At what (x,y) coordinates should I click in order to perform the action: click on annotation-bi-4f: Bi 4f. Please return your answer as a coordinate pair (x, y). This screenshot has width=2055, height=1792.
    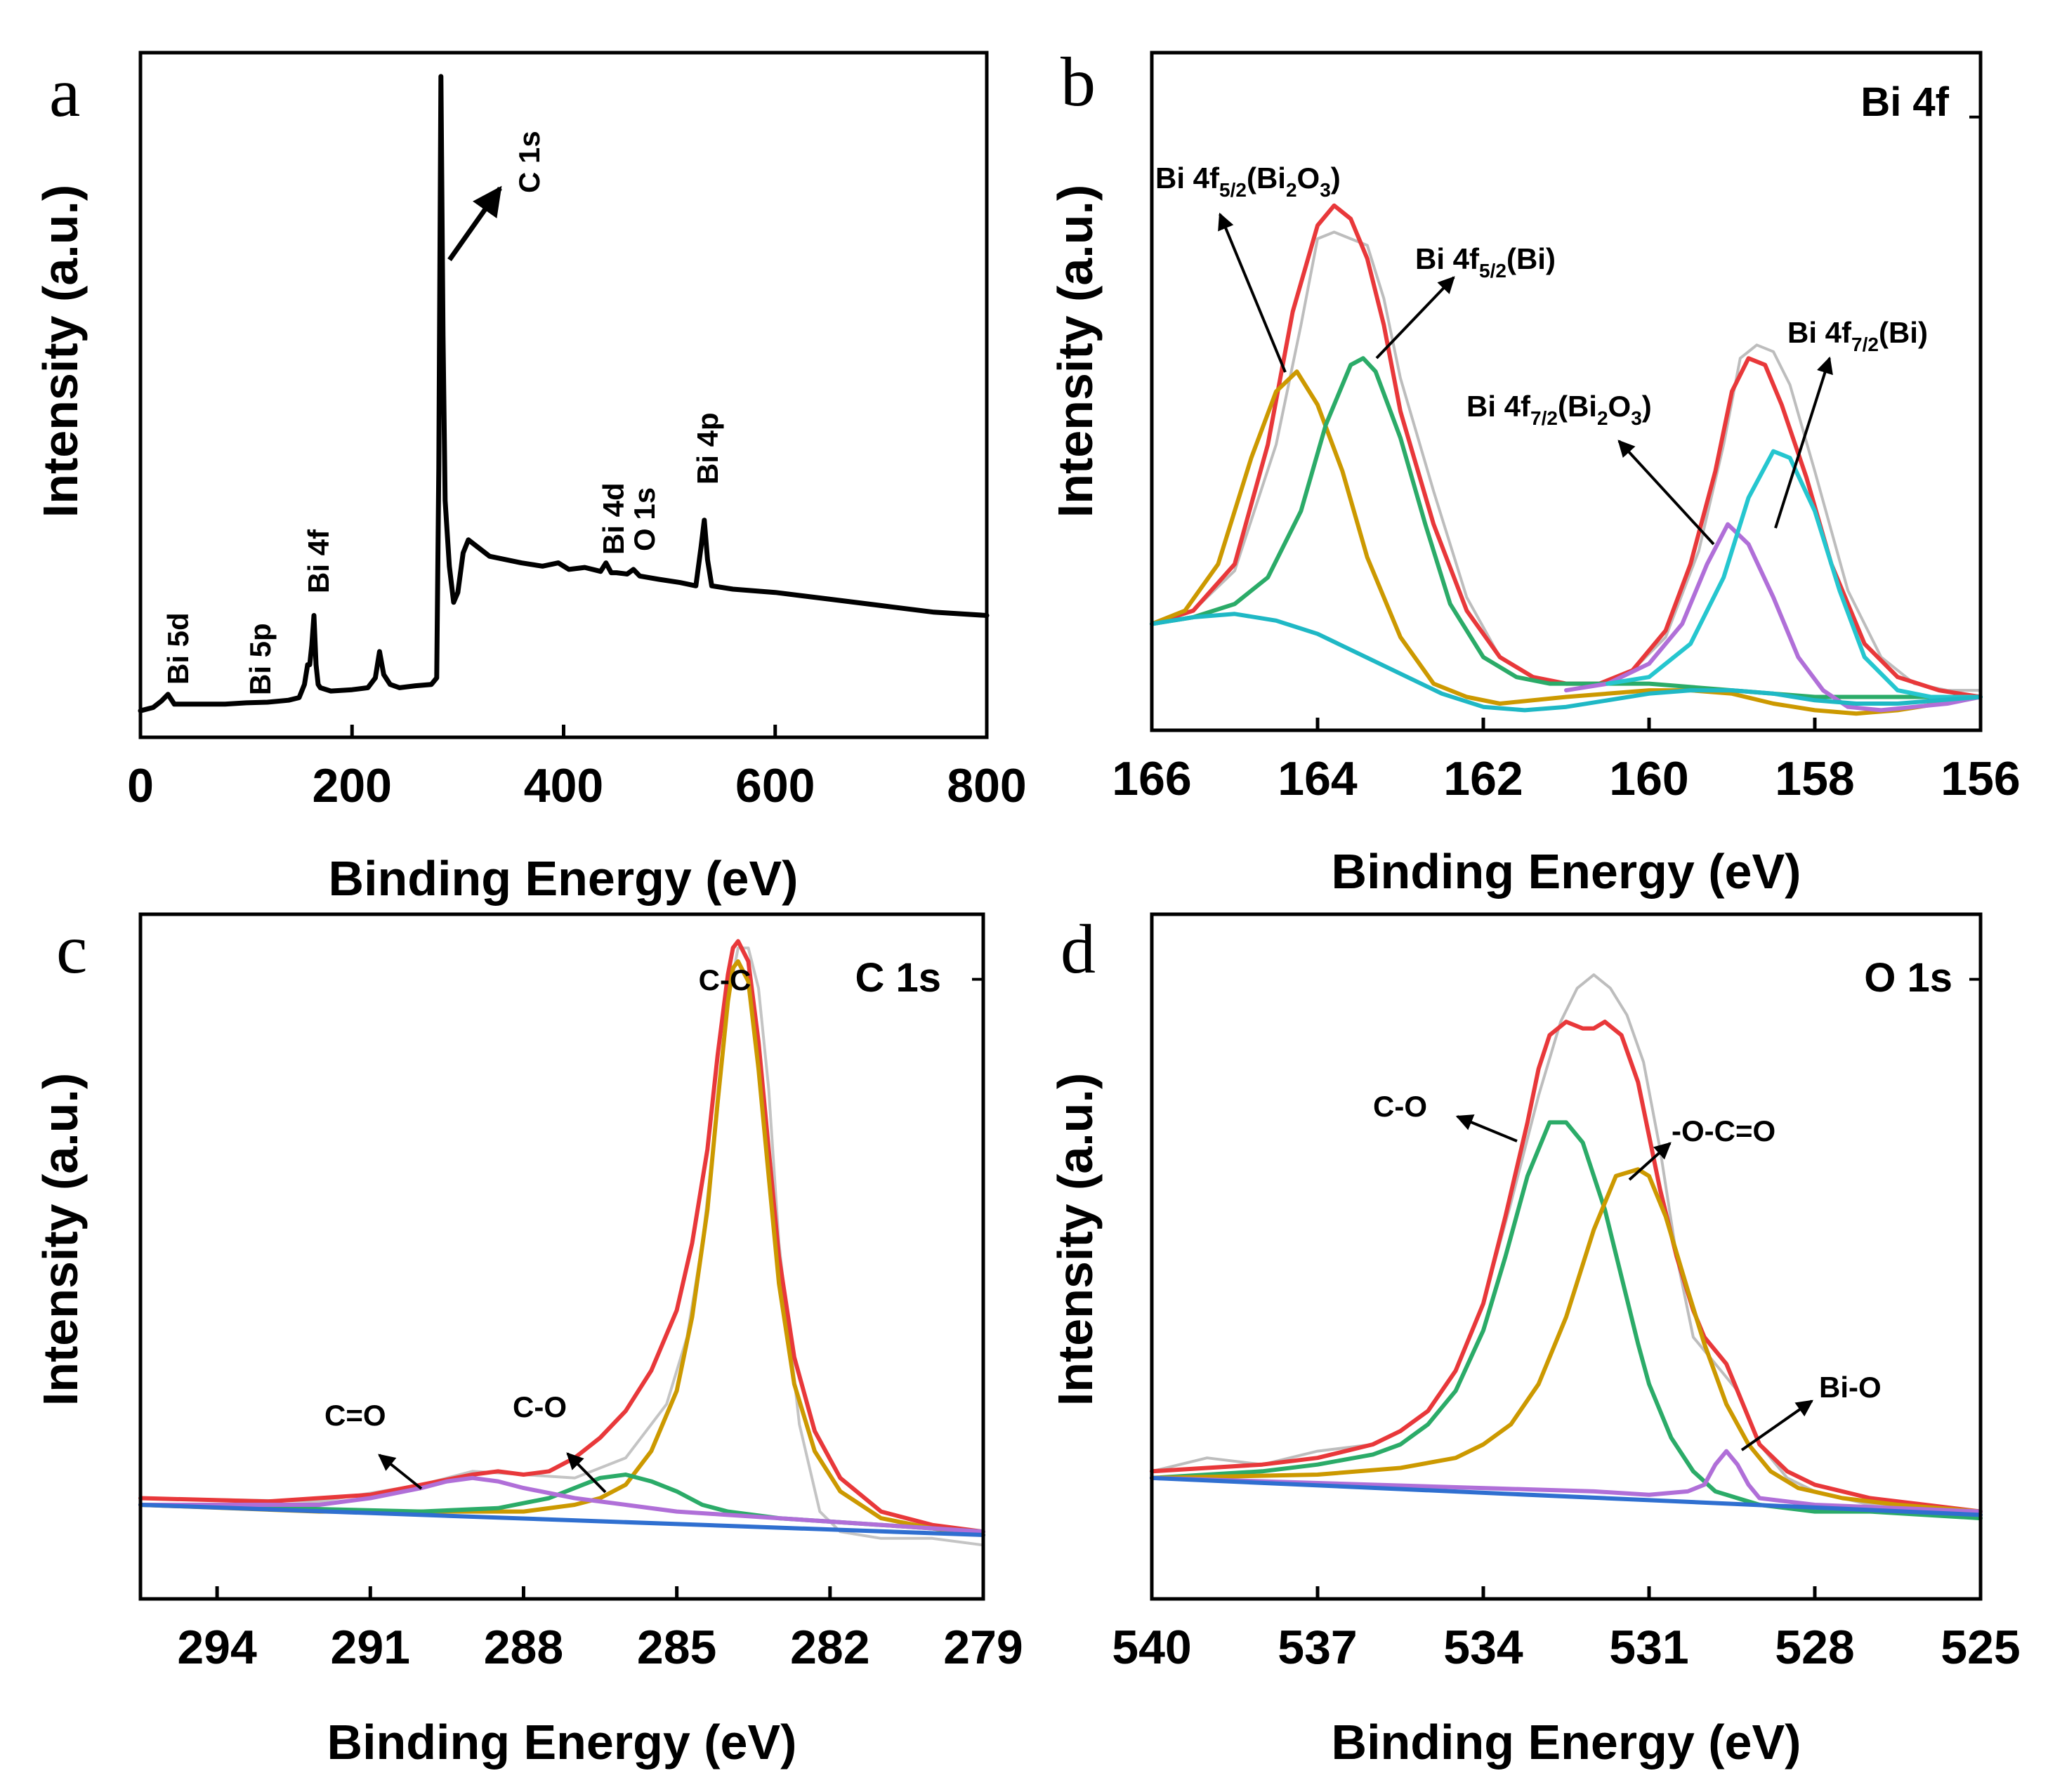
    Looking at the image, I should click on (318, 561).